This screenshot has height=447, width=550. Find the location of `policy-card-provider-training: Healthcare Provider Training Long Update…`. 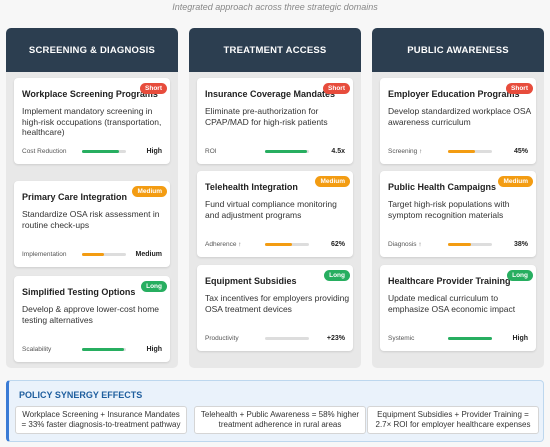

policy-card-provider-training: Healthcare Provider Training Long Update… is located at coordinates (458, 308).